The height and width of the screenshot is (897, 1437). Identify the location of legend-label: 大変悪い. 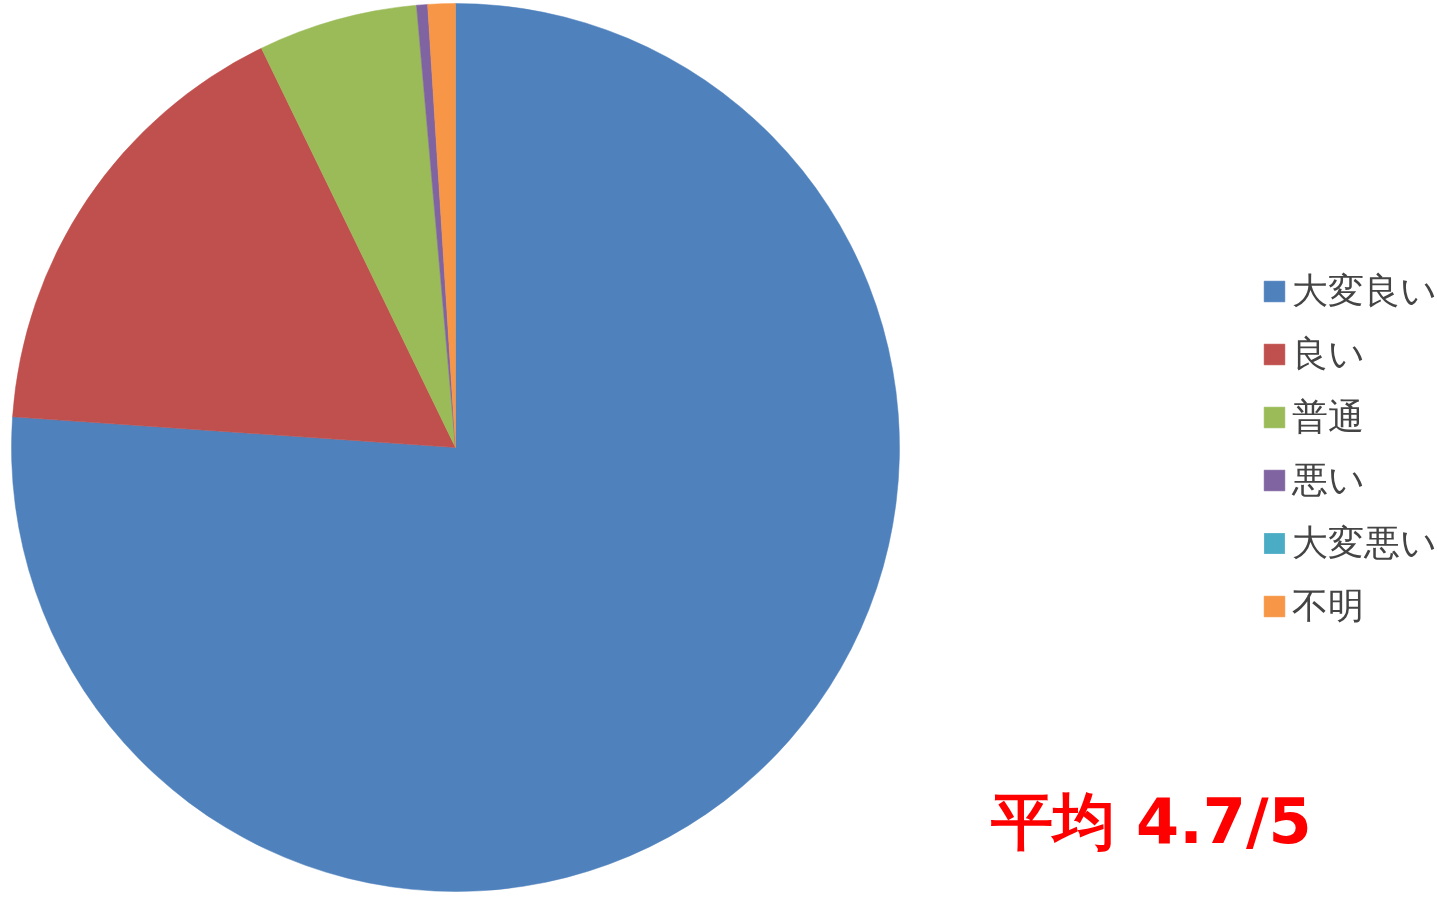
(1364, 542).